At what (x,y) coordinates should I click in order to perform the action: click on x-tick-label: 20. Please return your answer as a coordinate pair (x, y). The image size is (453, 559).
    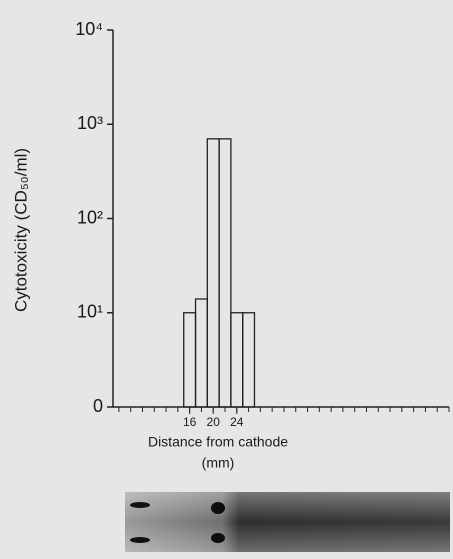
    Looking at the image, I should click on (214, 422).